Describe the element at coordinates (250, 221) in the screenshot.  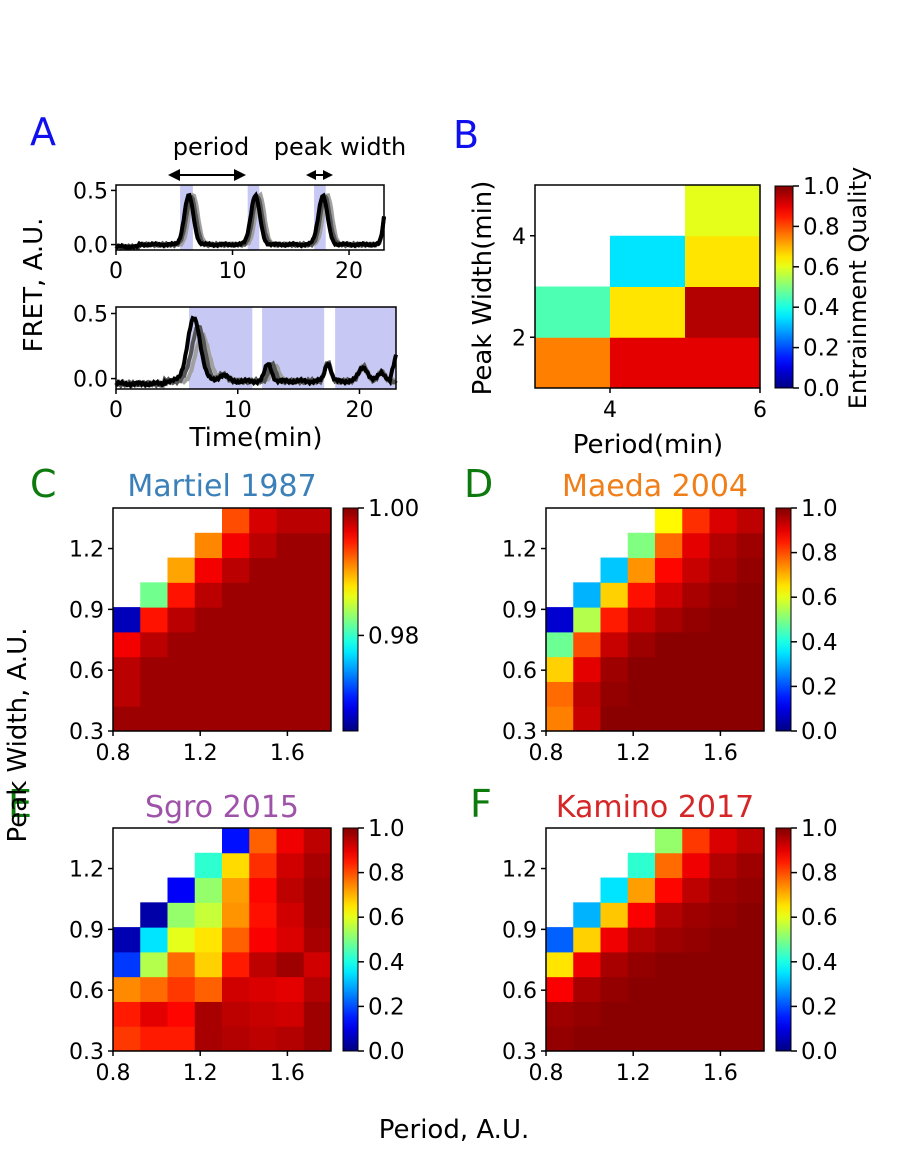
I see `fret-series-line` at that location.